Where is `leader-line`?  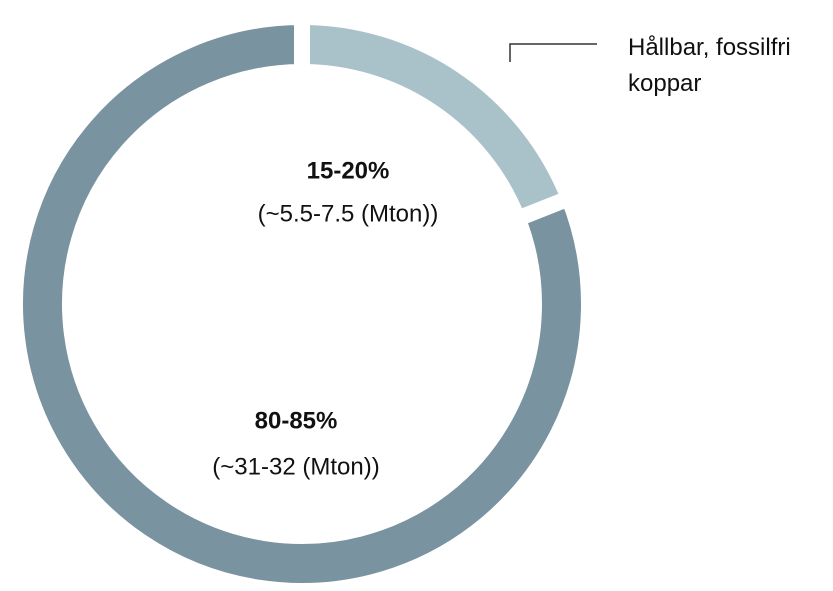 leader-line is located at coordinates (553, 52).